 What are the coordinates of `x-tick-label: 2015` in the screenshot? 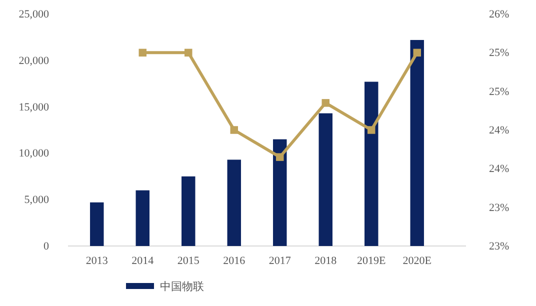 It's located at (188, 260).